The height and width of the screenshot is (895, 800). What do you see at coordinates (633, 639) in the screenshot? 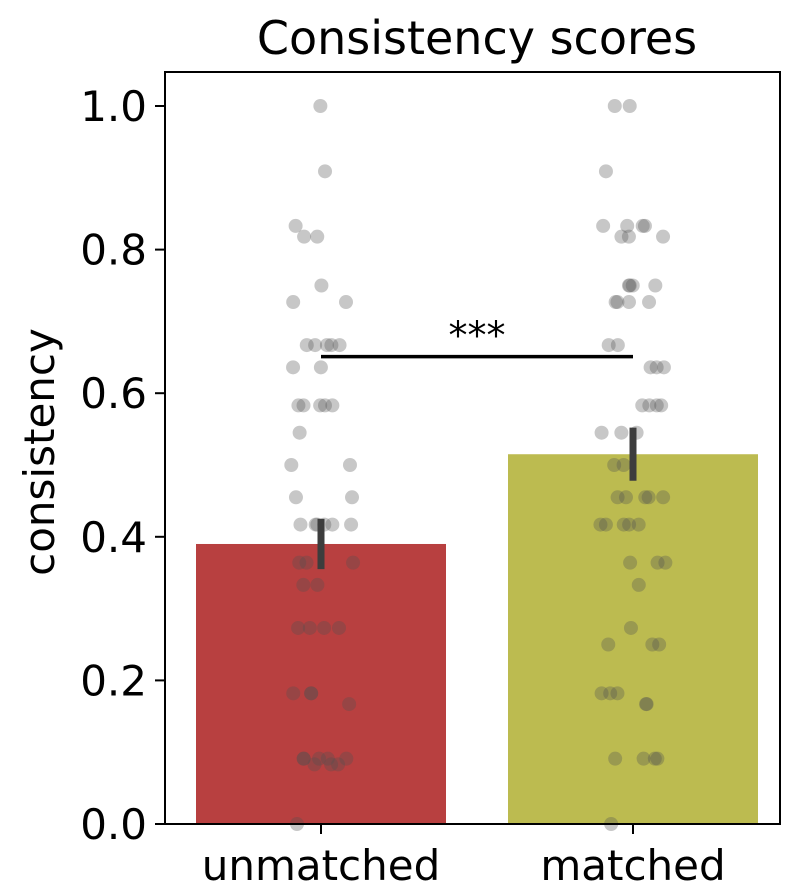
I see `bar-matched` at bounding box center [633, 639].